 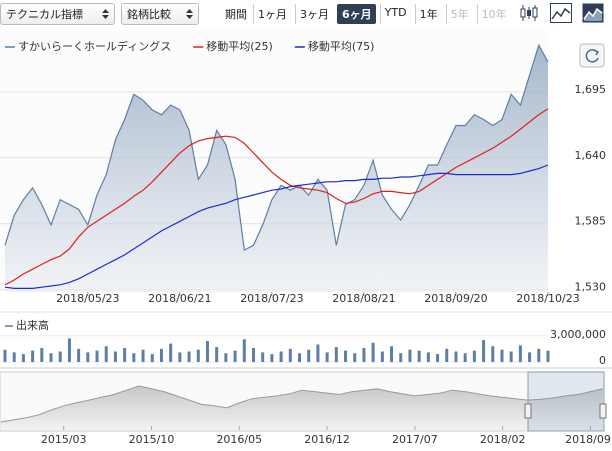 I want to click on reset-box, so click(x=592, y=55).